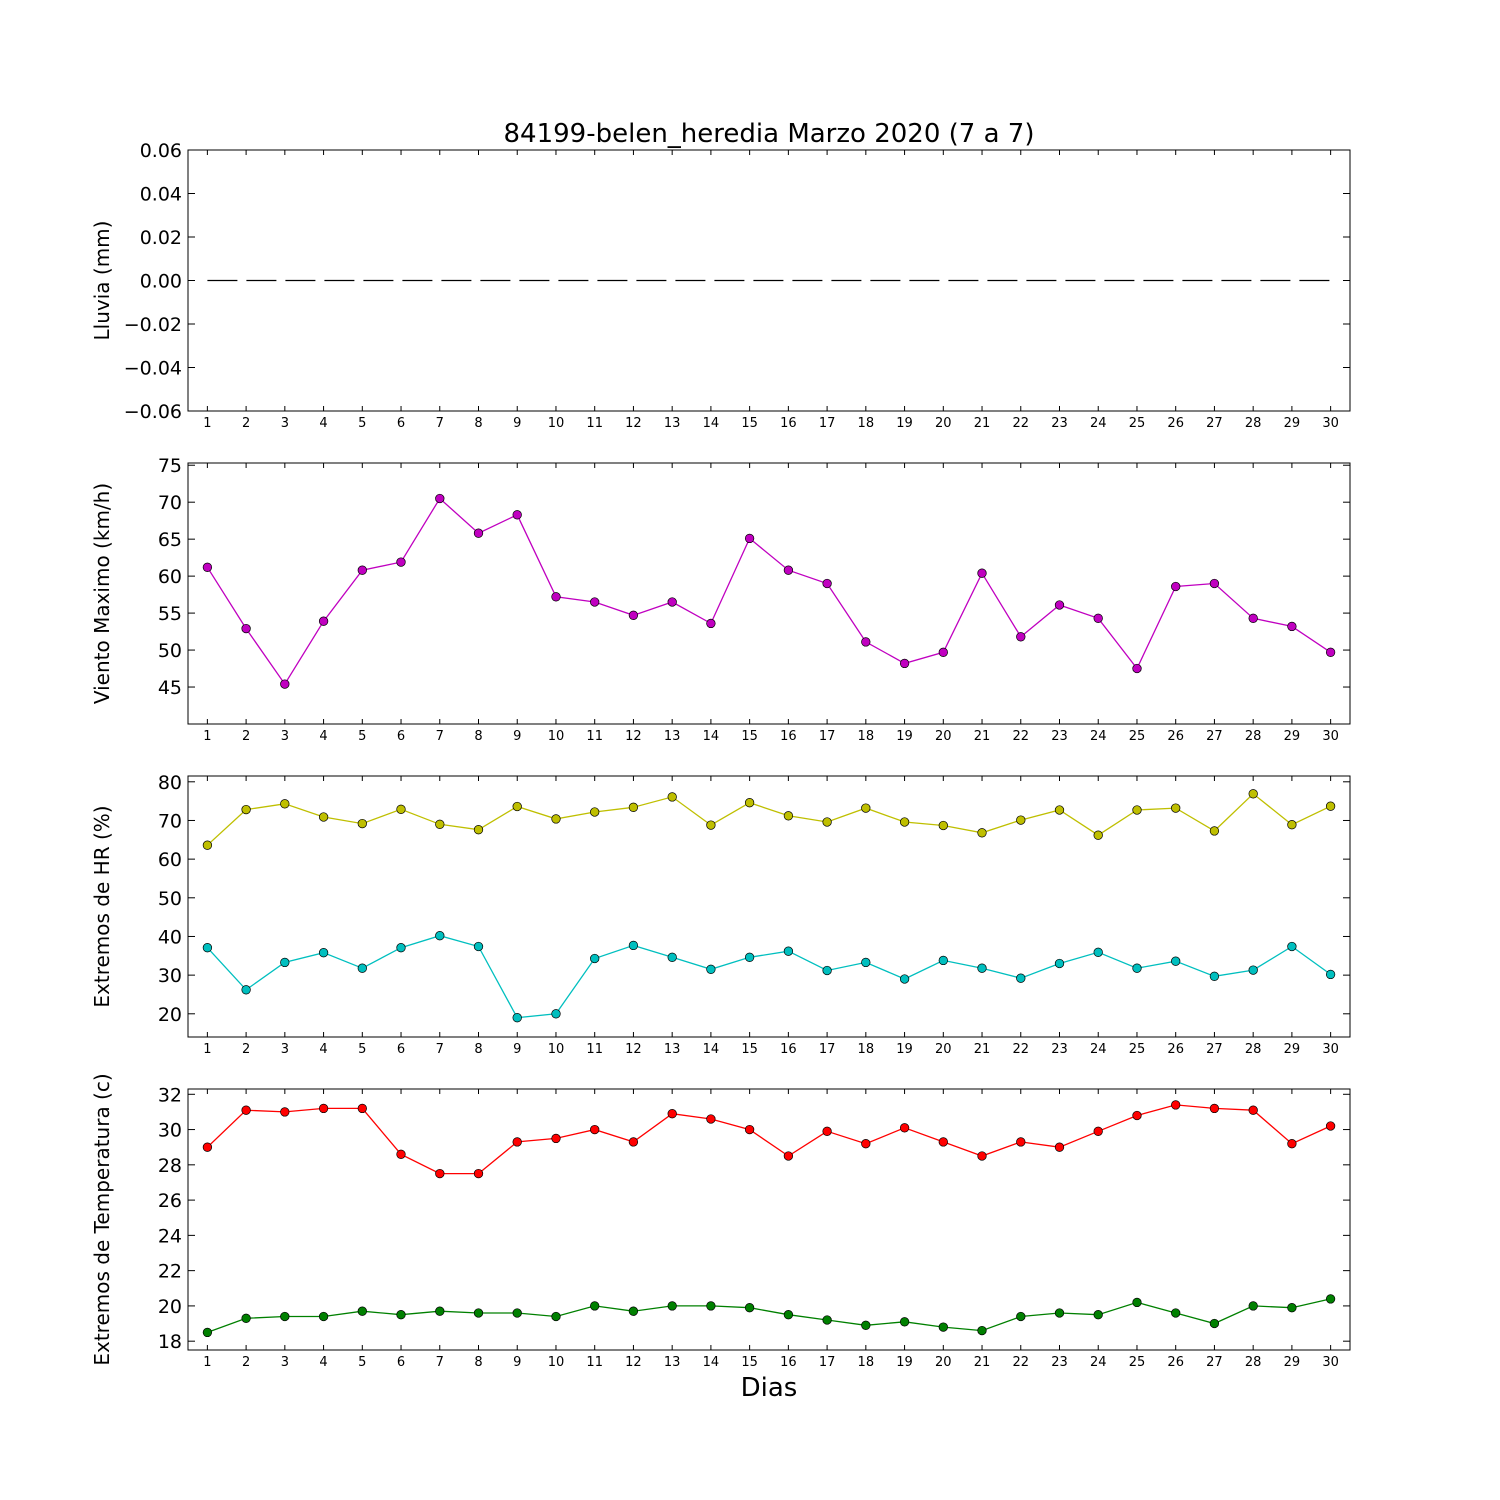 The width and height of the screenshot is (1500, 1500). I want to click on axes-frame, so click(769, 1219).